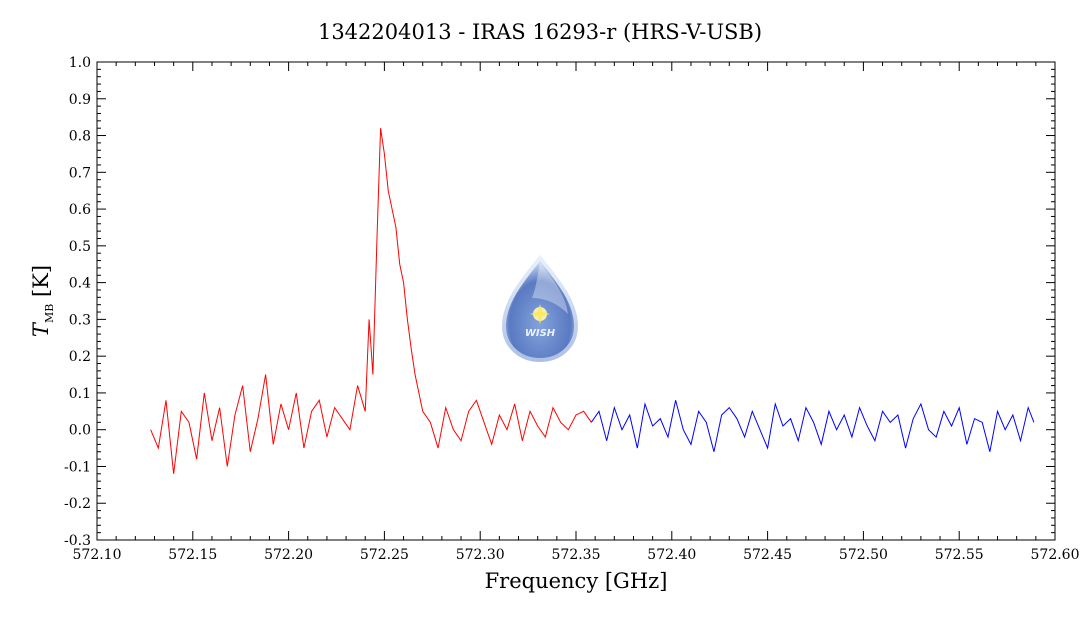 Image resolution: width=1080 pixels, height=618 pixels. I want to click on logo-text: WISH, so click(540, 333).